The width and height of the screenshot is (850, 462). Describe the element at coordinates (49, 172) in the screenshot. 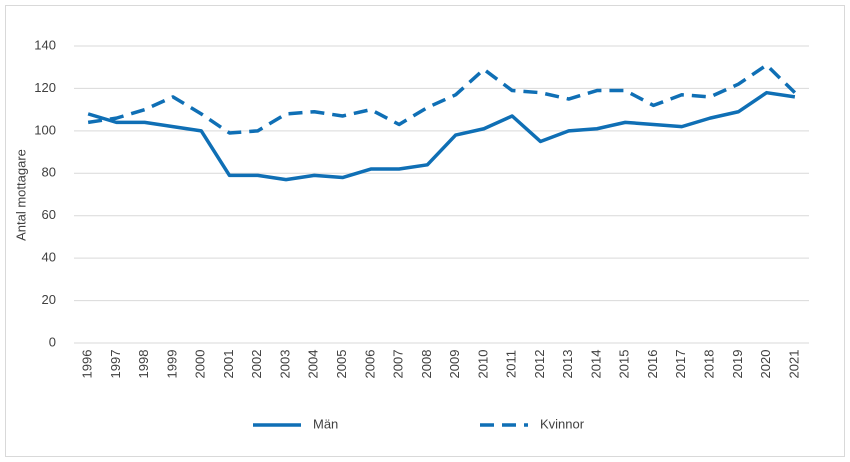

I see `y-tick-label: 80` at that location.